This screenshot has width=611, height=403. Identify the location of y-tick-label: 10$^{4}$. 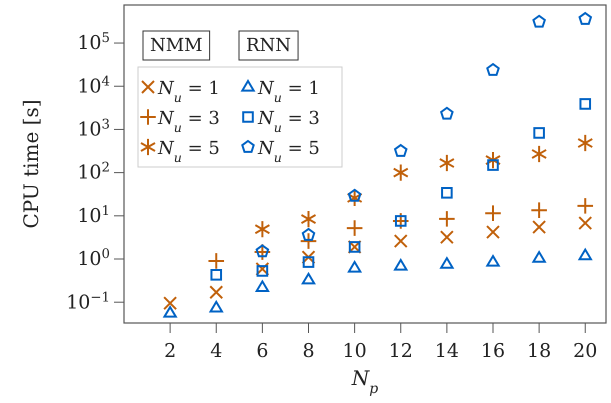
(93, 86).